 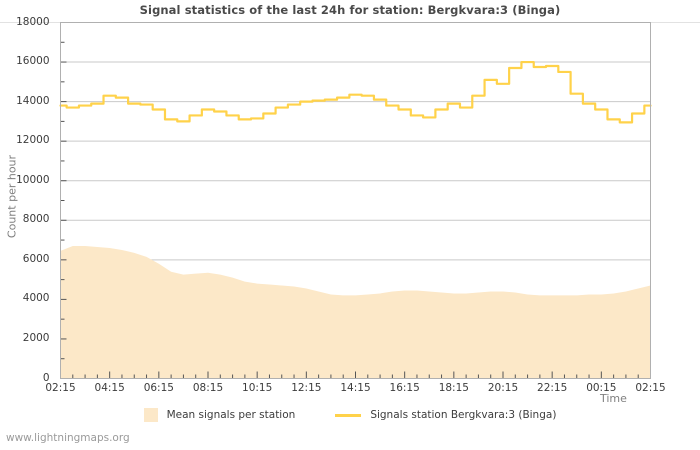 I want to click on y-tick-label: 18000, so click(x=33, y=21).